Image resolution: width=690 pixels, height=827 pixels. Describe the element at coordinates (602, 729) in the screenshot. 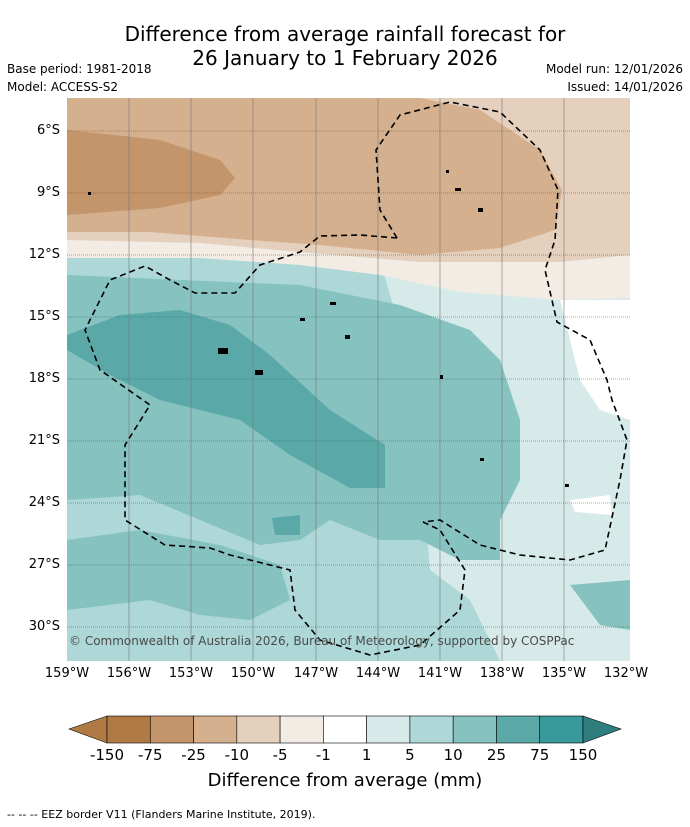

I see `colorbar-extend-right` at that location.